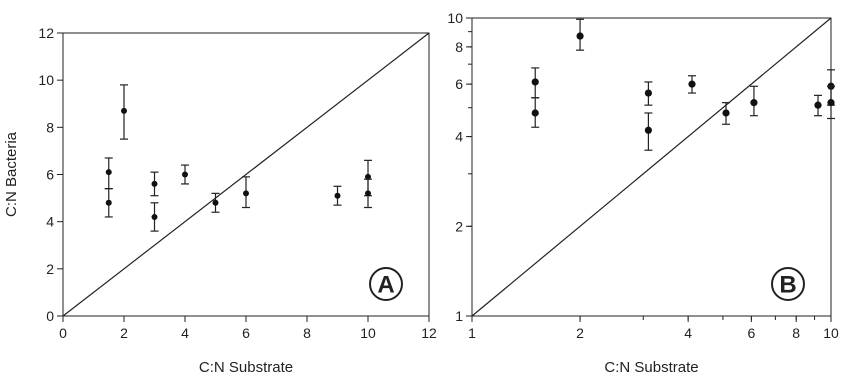 The width and height of the screenshot is (841, 377). What do you see at coordinates (46, 33) in the screenshot?
I see `y-tick-label: 12` at bounding box center [46, 33].